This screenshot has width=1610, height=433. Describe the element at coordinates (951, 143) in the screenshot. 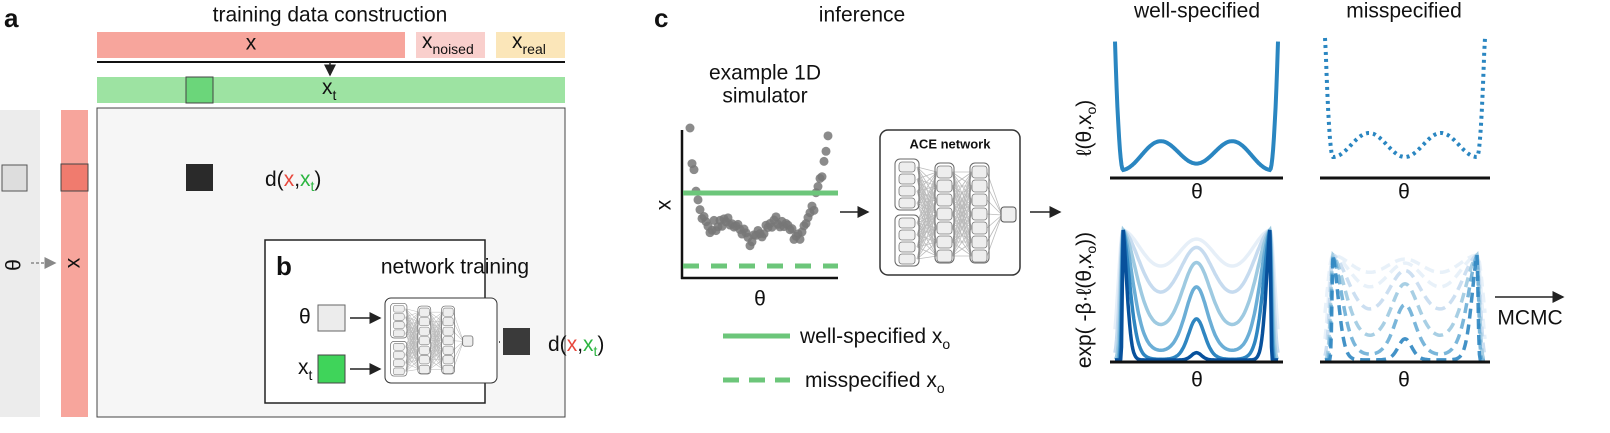

I see `network-label: ACE network` at that location.